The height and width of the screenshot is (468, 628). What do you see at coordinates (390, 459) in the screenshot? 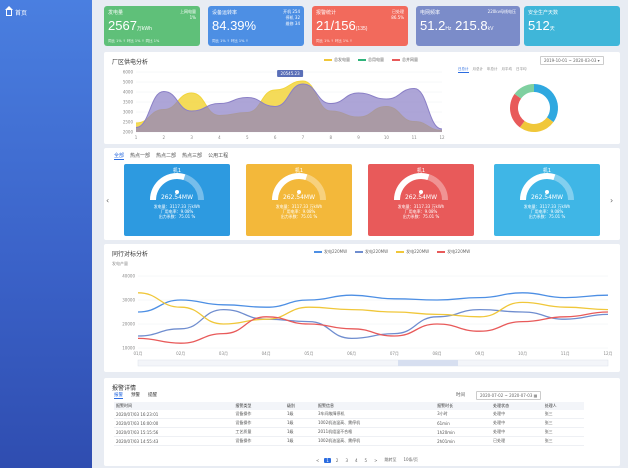
I see `page-button: 跳转至` at bounding box center [390, 459].